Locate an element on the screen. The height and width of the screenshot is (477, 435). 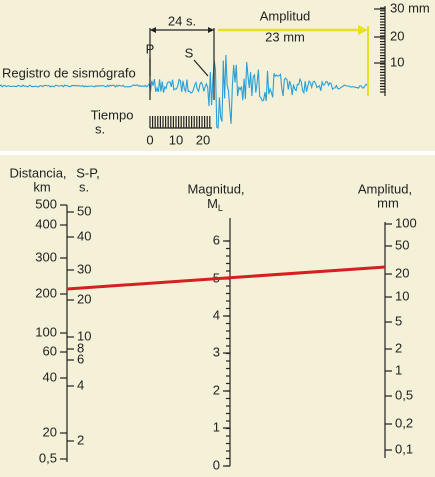
sp-tick-label: 10 is located at coordinates (84, 335).